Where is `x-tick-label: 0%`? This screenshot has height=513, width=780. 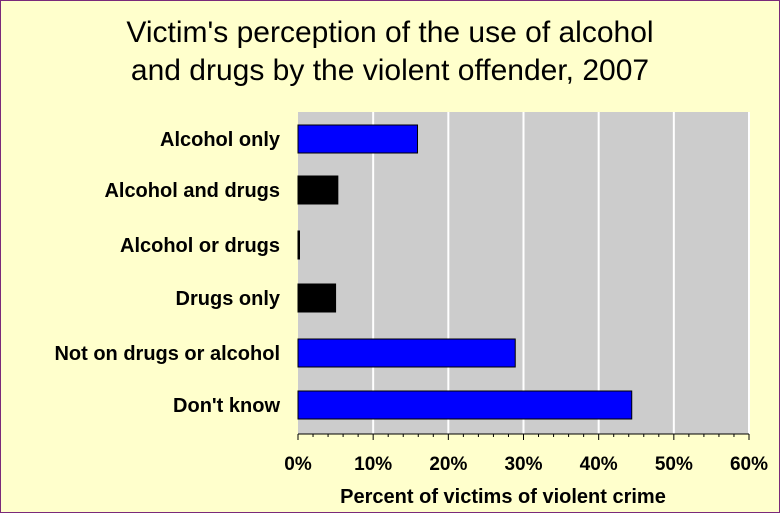
x-tick-label: 0% is located at coordinates (298, 464).